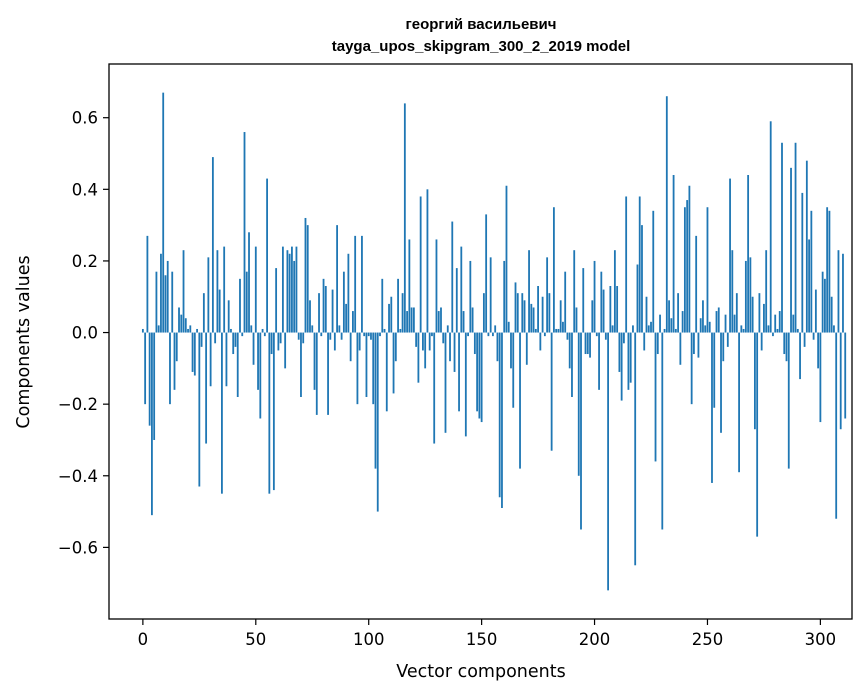 This screenshot has height=696, width=867. Describe the element at coordinates (595, 639) in the screenshot. I see `x-tick-label: 200` at that location.